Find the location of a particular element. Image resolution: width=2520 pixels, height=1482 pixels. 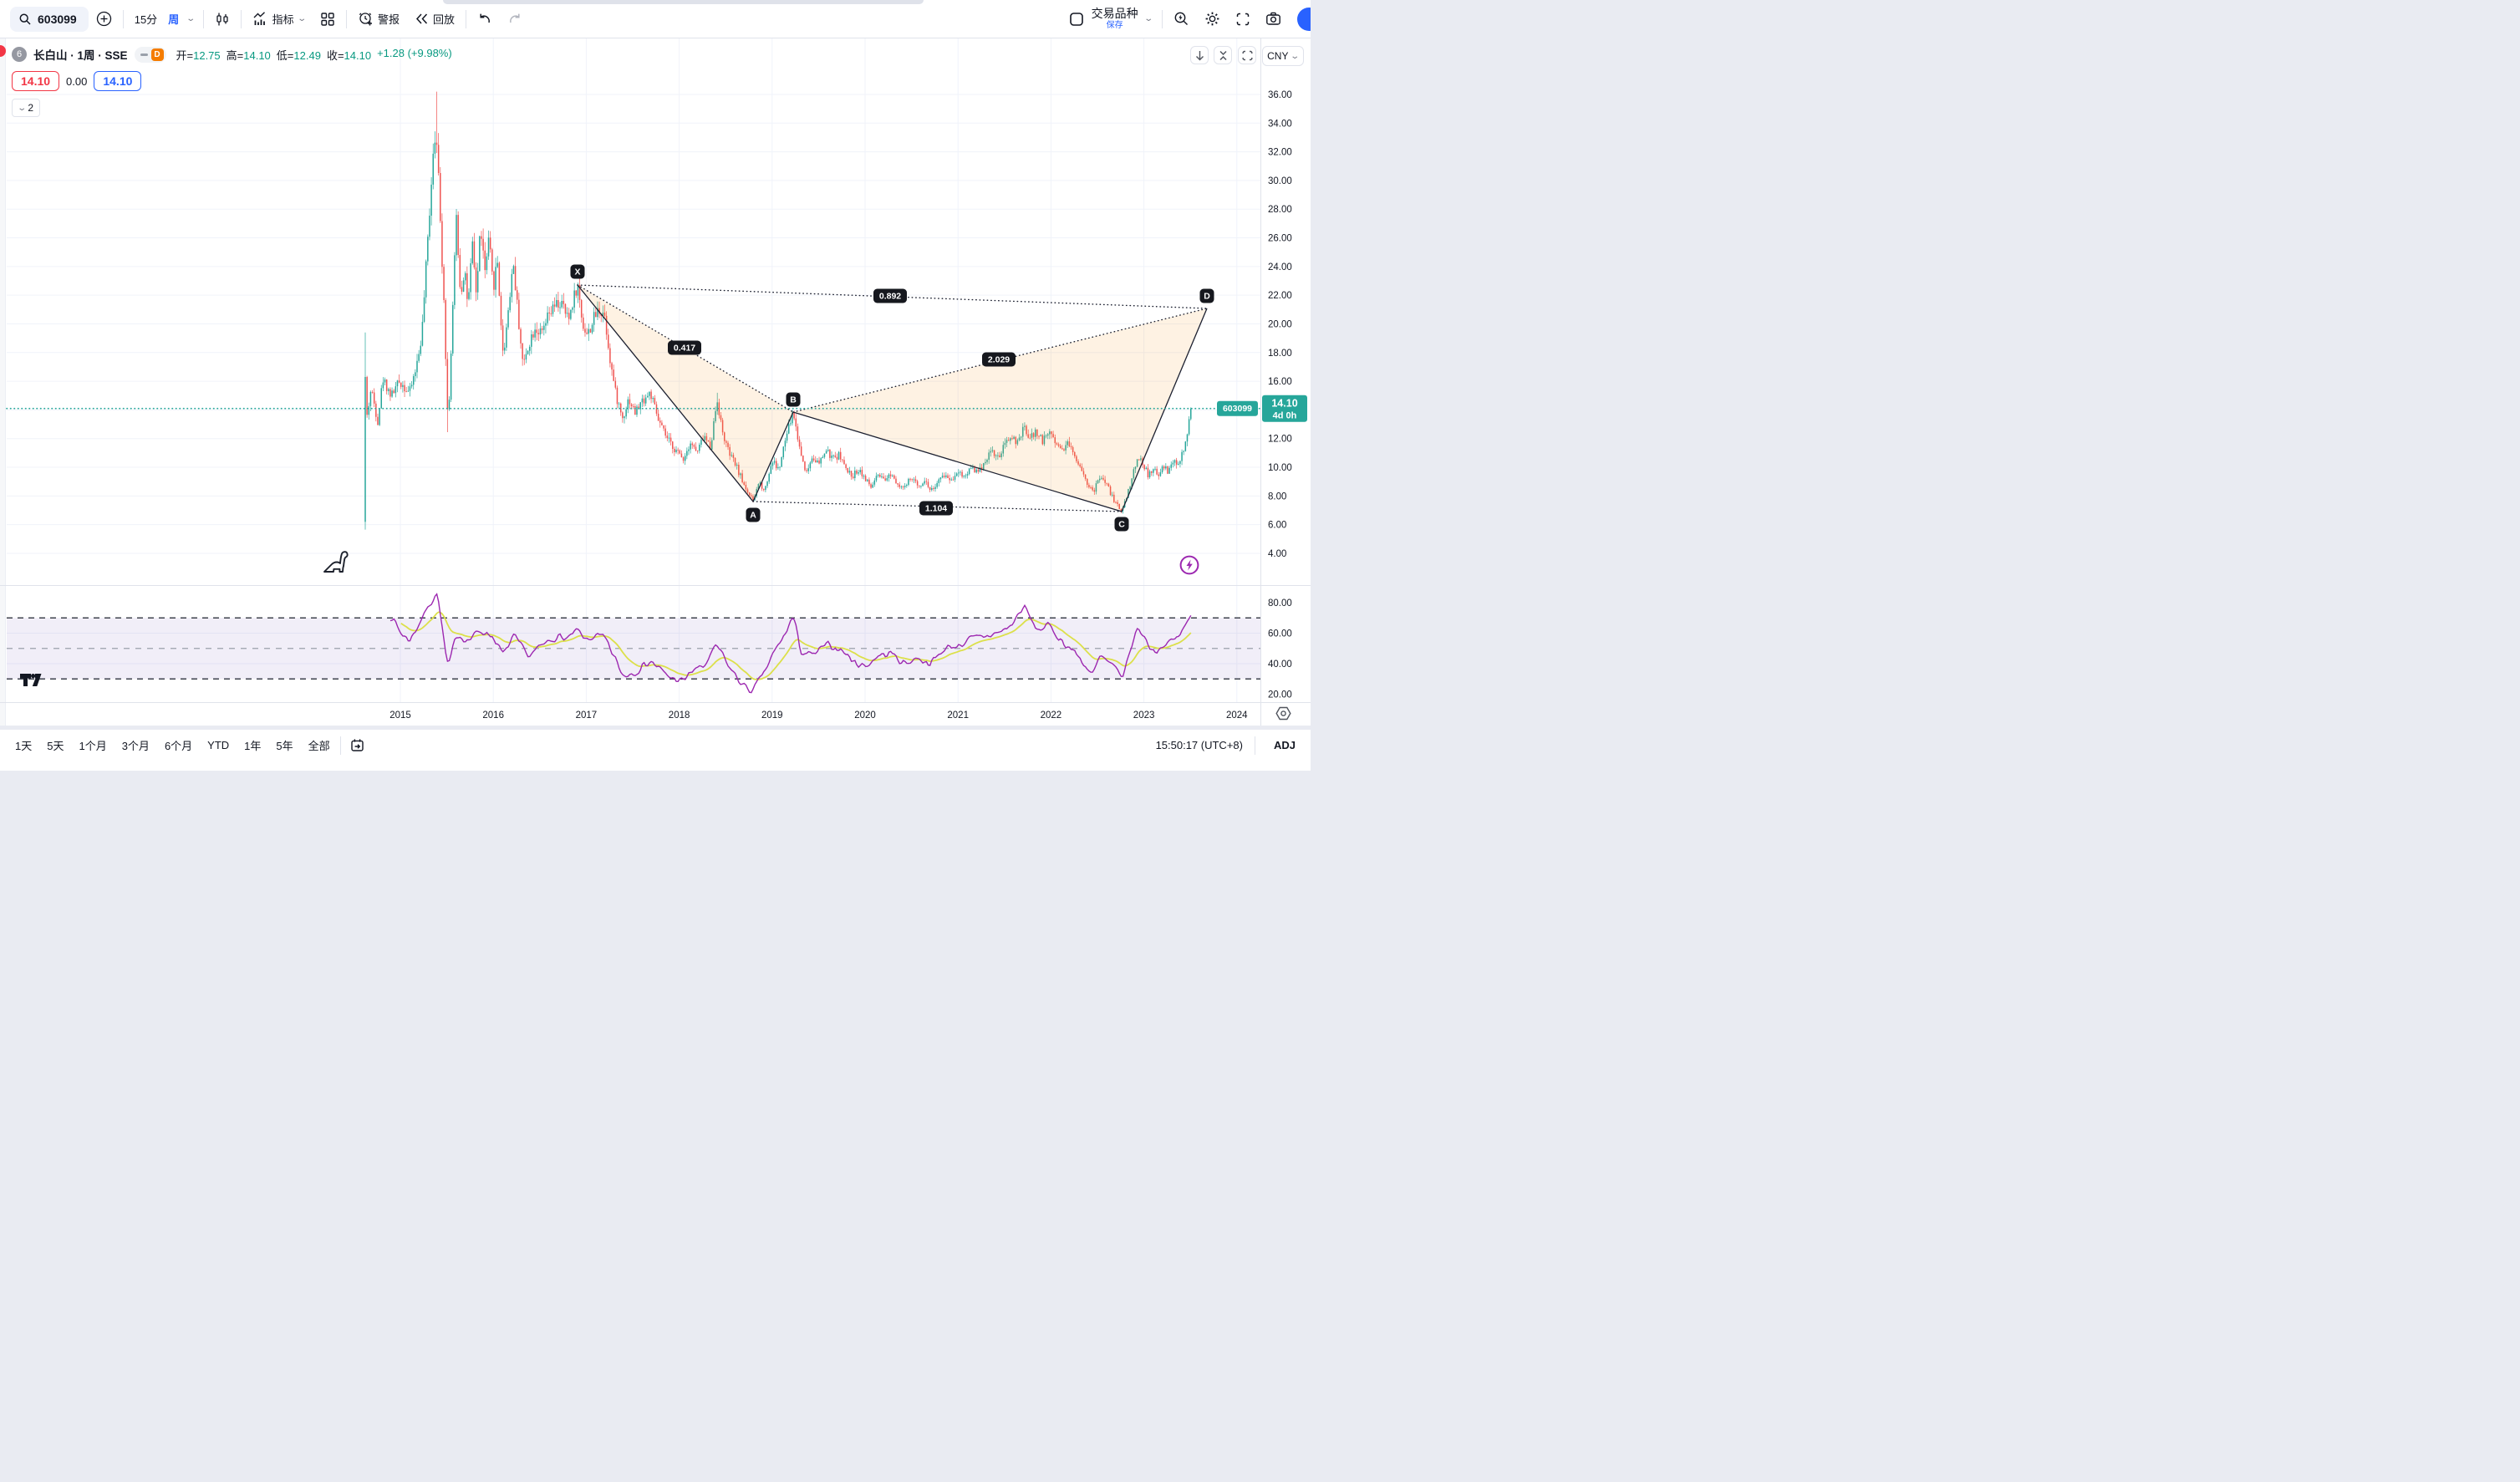

adjusted-data-toggle: ADJ is located at coordinates (1284, 745).